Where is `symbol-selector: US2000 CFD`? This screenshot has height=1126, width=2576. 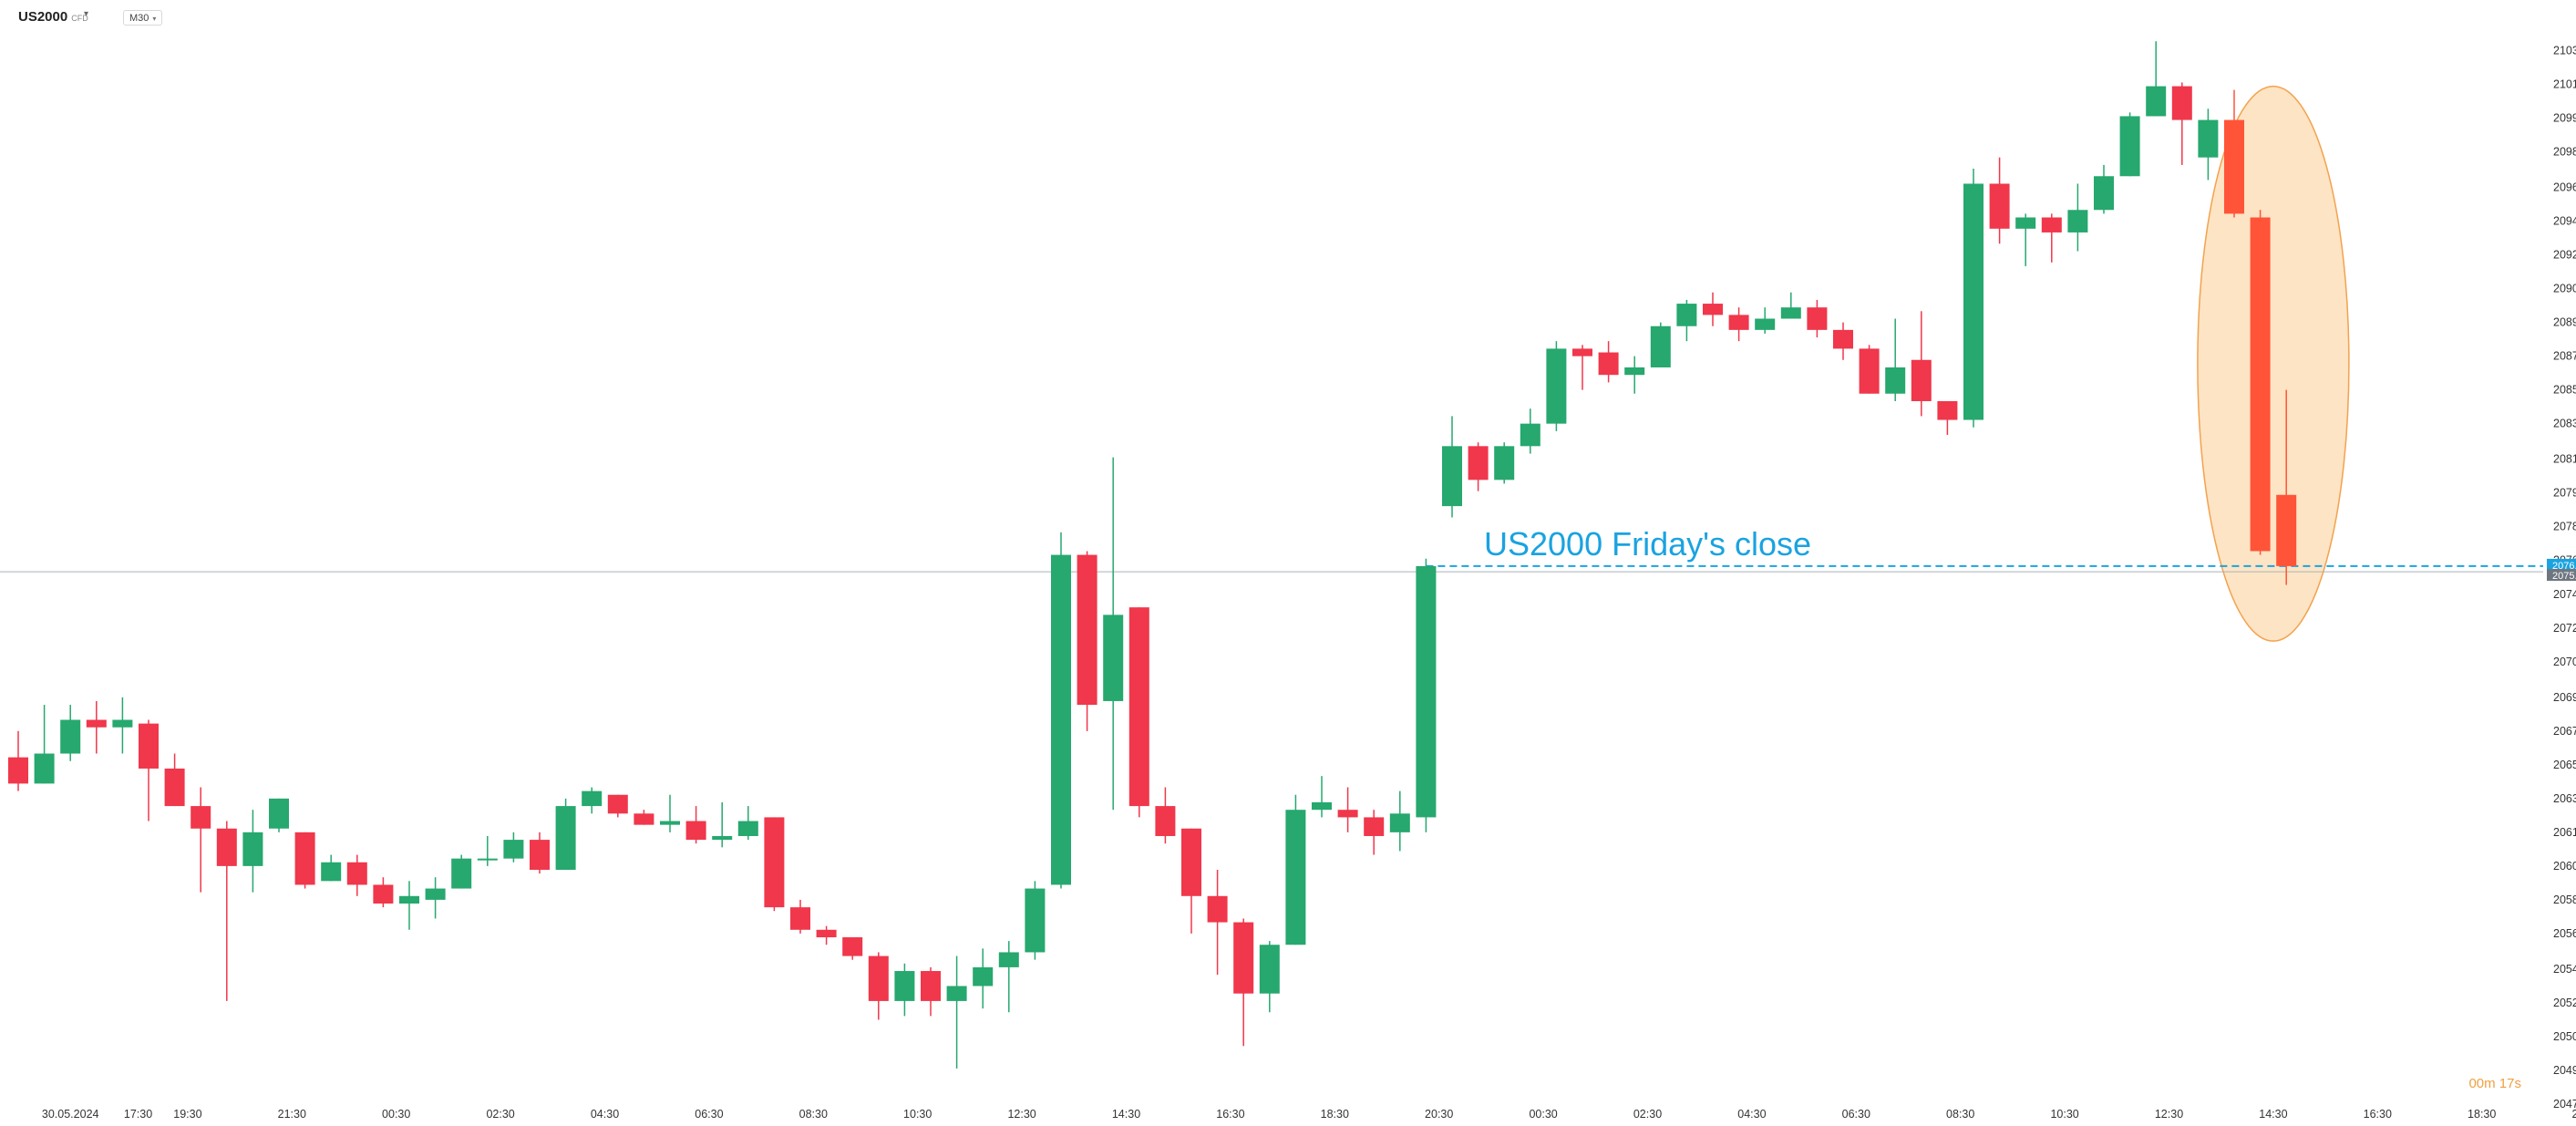 symbol-selector: US2000 CFD is located at coordinates (53, 17).